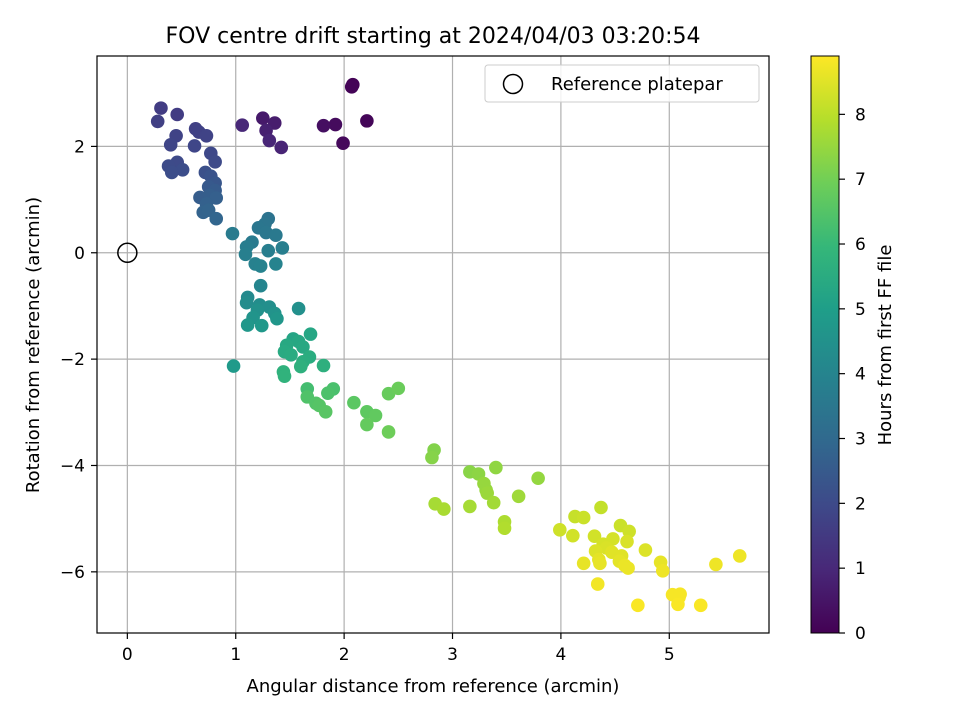 The width and height of the screenshot is (960, 720). Describe the element at coordinates (79, 254) in the screenshot. I see `y-tick-label: 0` at that location.